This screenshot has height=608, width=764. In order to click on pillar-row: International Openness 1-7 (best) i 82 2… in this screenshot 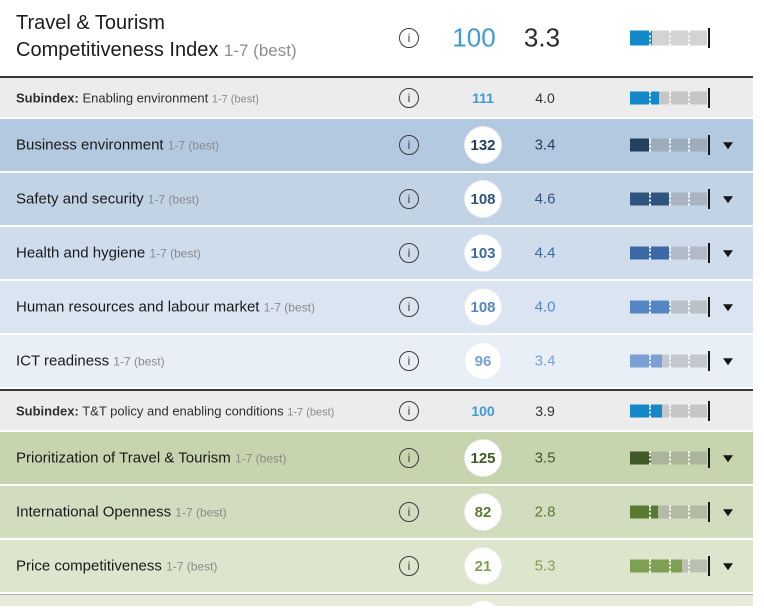, I will do `click(376, 512)`.